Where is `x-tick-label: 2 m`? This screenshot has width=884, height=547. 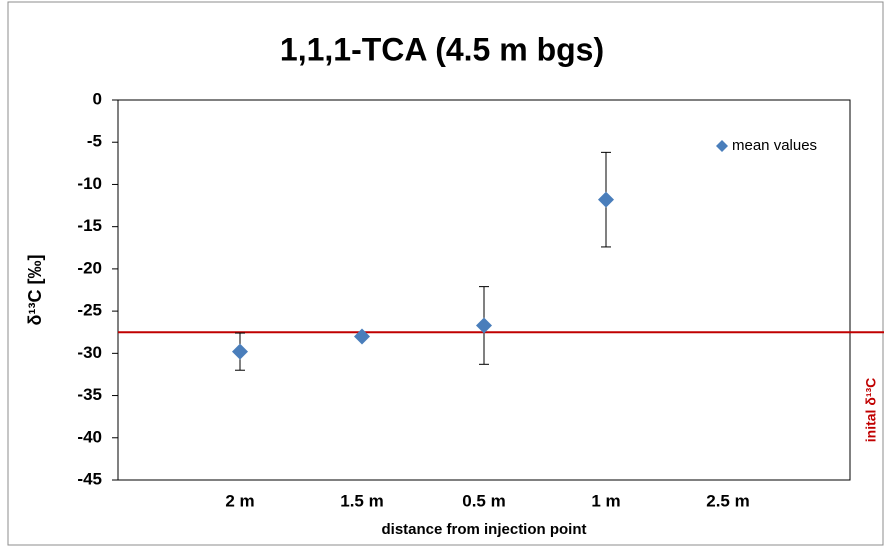
x-tick-label: 2 m is located at coordinates (239, 500).